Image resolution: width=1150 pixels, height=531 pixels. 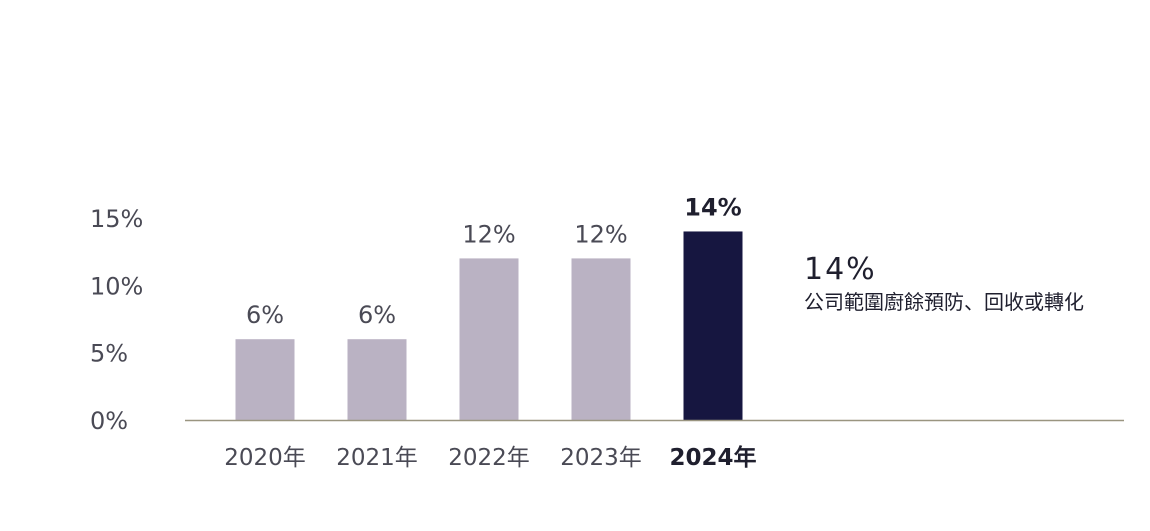 I want to click on y-tick-label: 15%, so click(x=116, y=219).